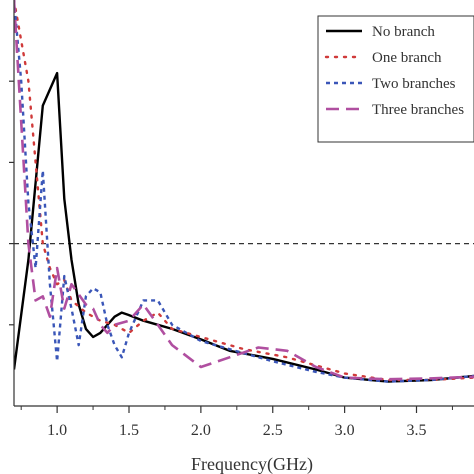 The height and width of the screenshot is (474, 474). Describe the element at coordinates (236, 430) in the screenshot. I see `x-tick-labels: 1.0 1.5 2.0 2.5 3.0 3.5` at that location.